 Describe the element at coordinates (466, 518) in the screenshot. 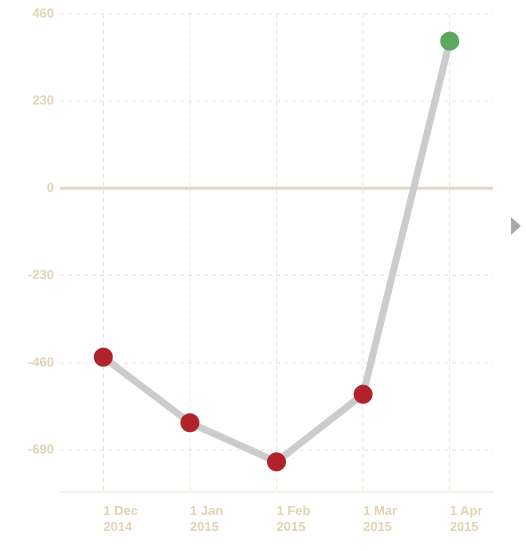

I see `x-tick-label: 1 Apr 2015` at that location.